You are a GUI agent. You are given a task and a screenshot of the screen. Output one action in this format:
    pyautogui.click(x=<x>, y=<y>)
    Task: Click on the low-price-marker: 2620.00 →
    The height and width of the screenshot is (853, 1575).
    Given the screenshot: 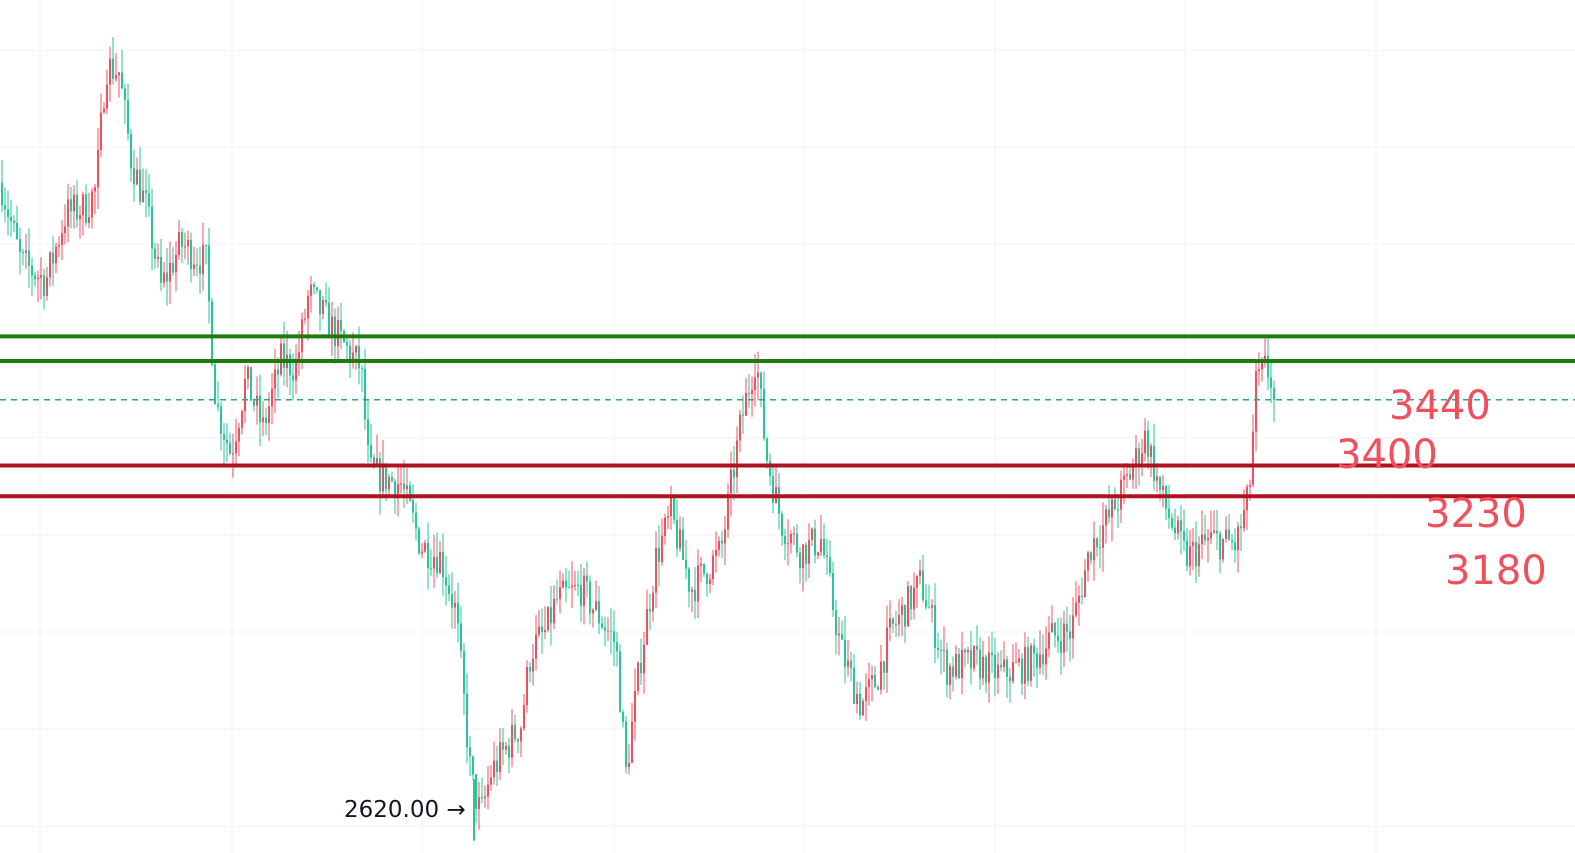 What is the action you would take?
    pyautogui.click(x=405, y=810)
    